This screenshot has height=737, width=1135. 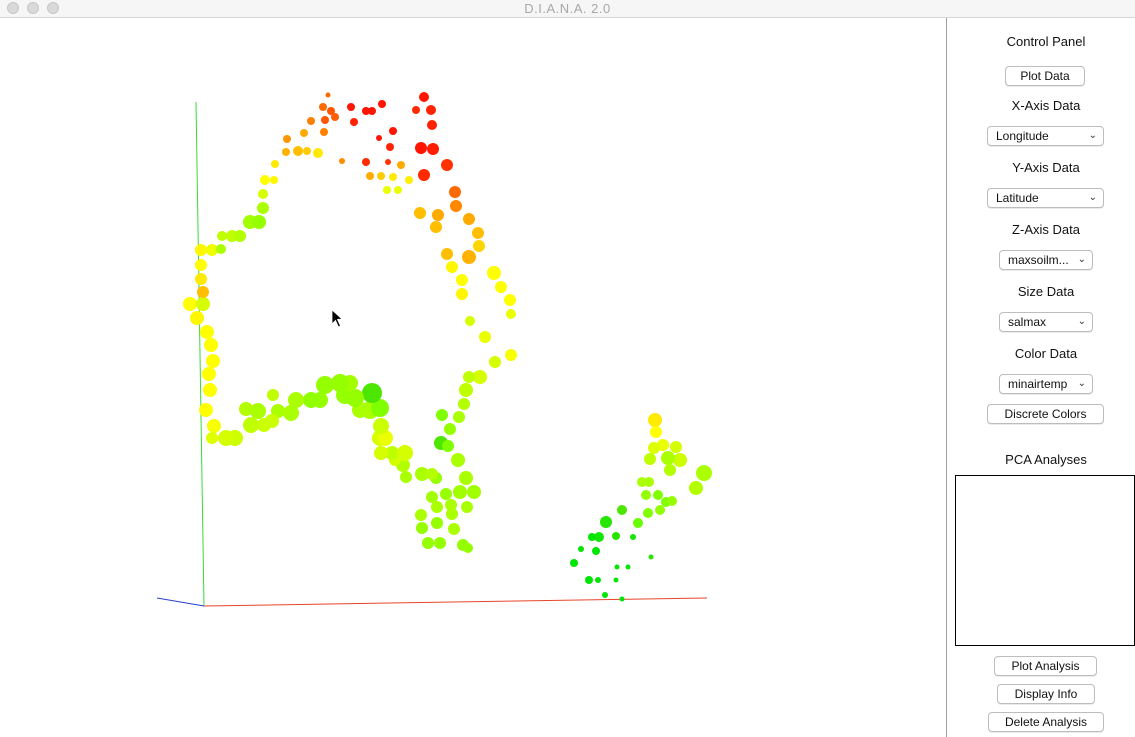 What do you see at coordinates (1045, 136) in the screenshot?
I see `x-axis-select: Longitude ⌄` at bounding box center [1045, 136].